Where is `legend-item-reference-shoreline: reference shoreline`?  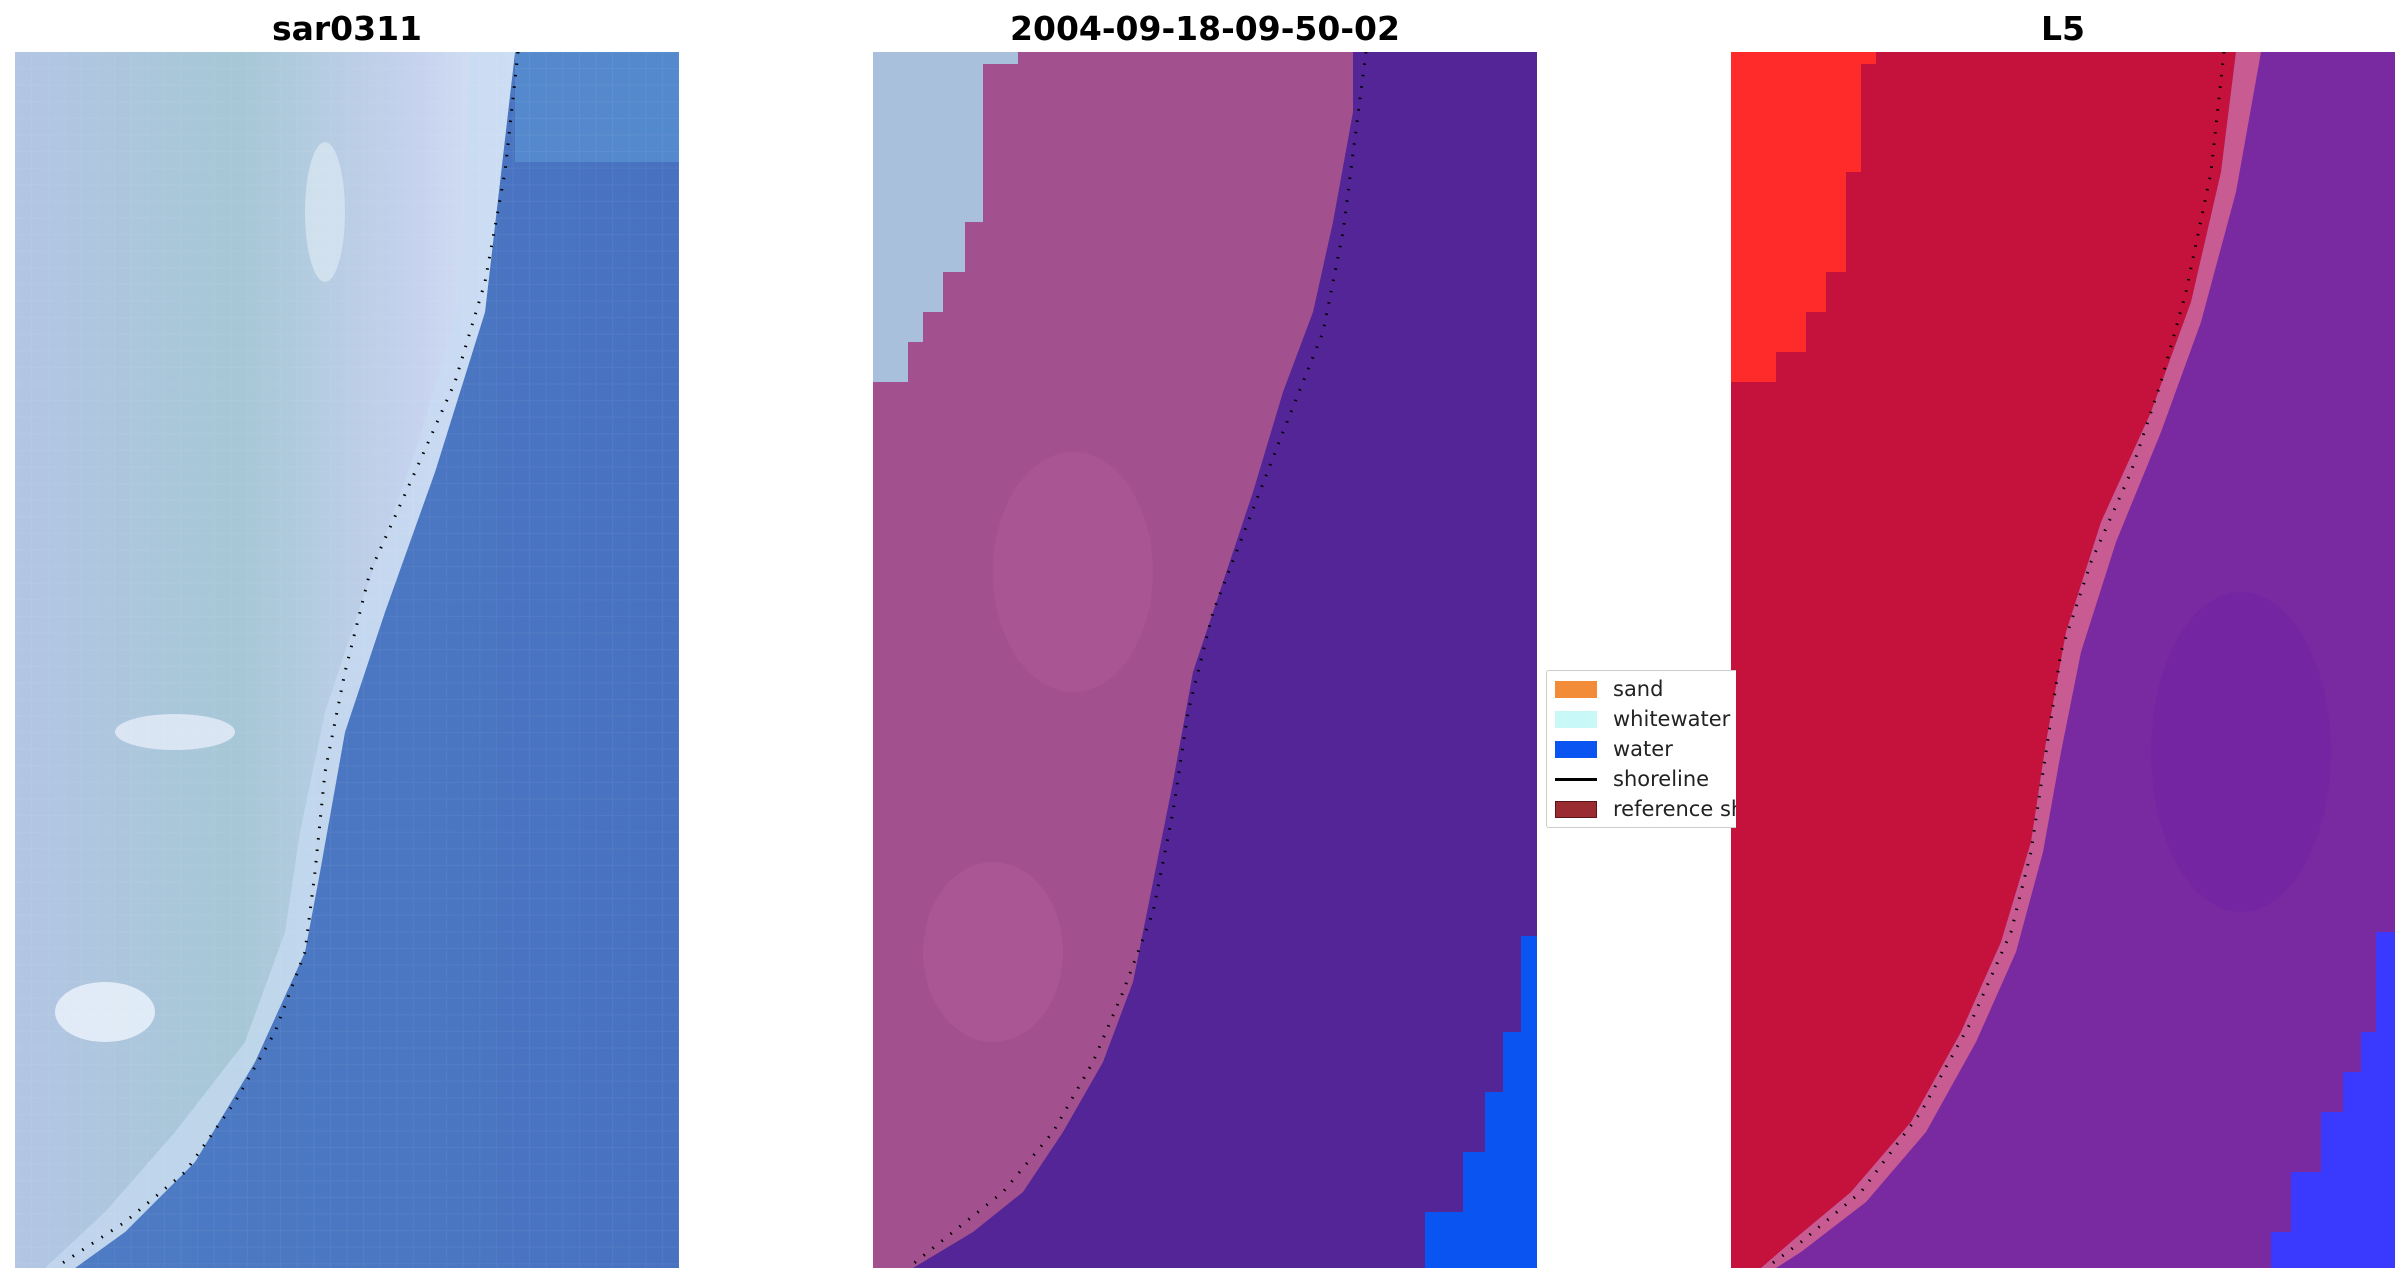 legend-item-reference-shoreline: reference shoreline is located at coordinates (1645, 809).